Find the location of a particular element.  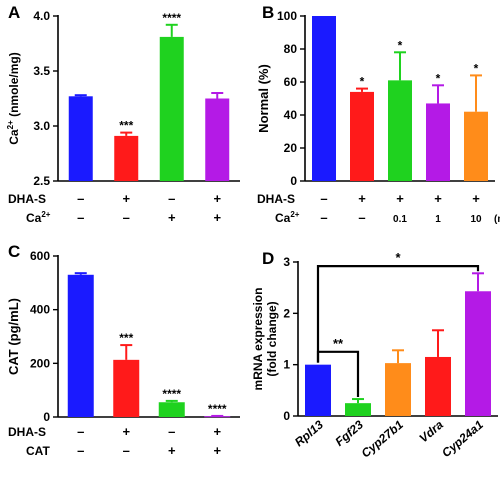

category-label: Cyp24a1 is located at coordinates (462, 438).